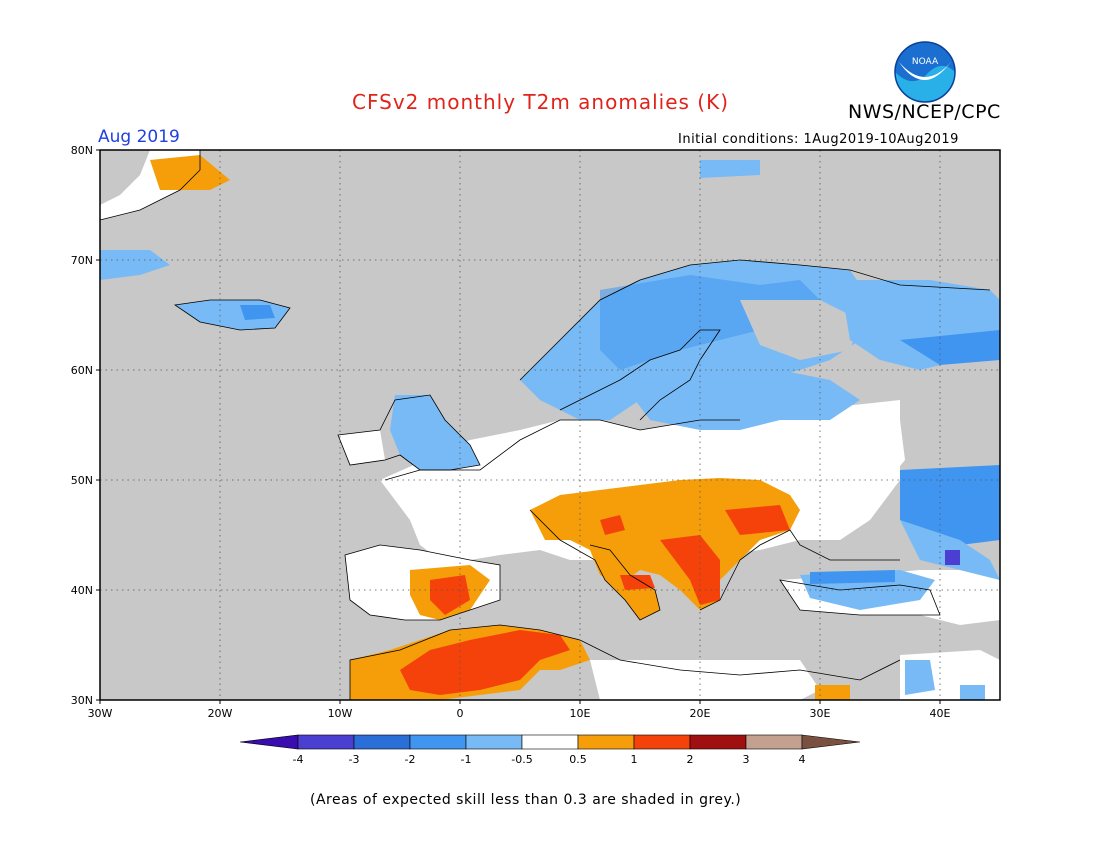 Image resolution: width=1100 pixels, height=850 pixels. Describe the element at coordinates (820, 713) in the screenshot. I see `lon-label-30e: 30E` at that location.